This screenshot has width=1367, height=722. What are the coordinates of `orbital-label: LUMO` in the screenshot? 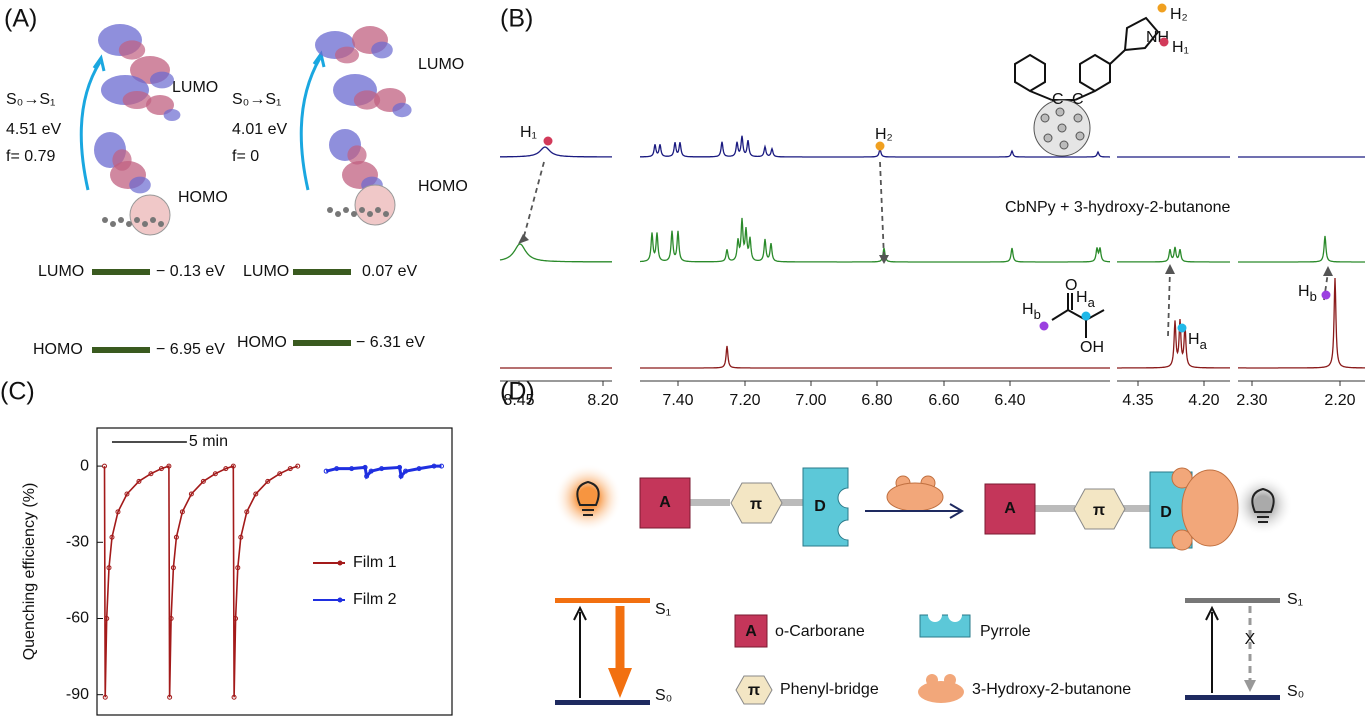 It's located at (441, 64).